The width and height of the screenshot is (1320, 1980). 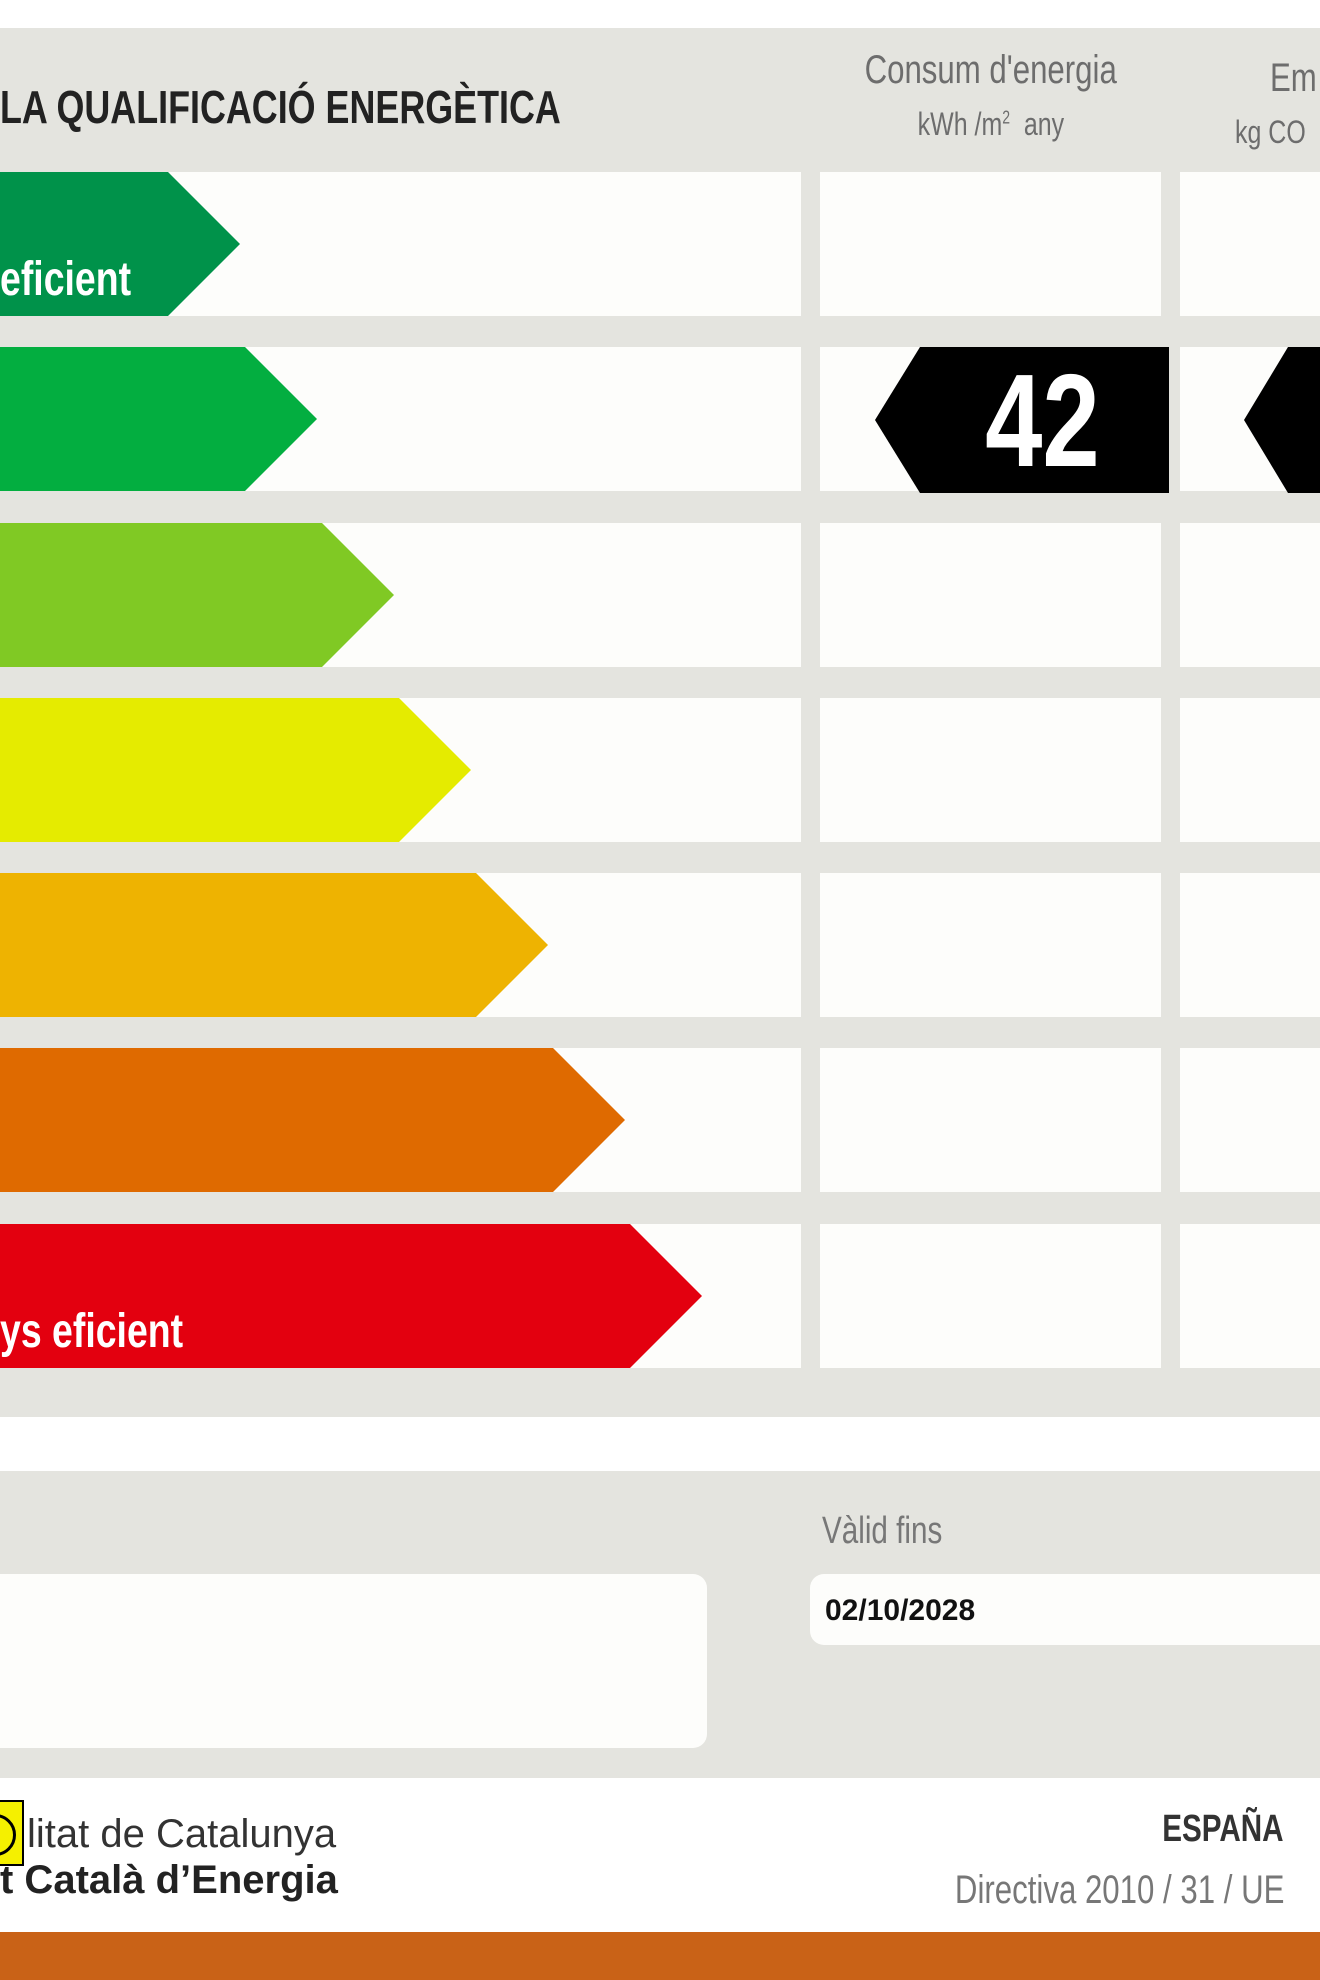 I want to click on emissions-rating-badge, so click(x=1282, y=420).